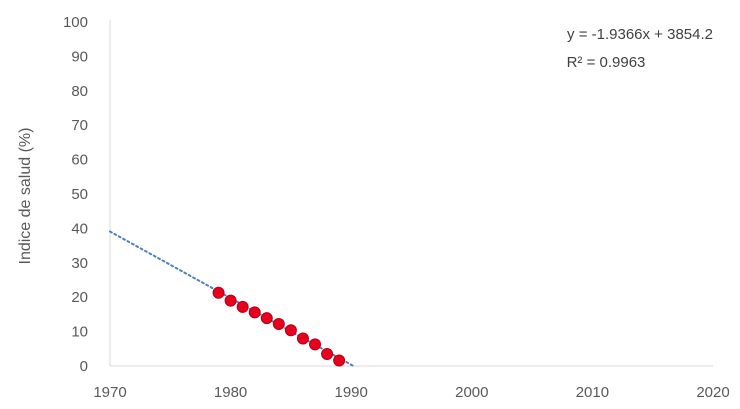  I want to click on x-tick-label: 2010, so click(592, 392).